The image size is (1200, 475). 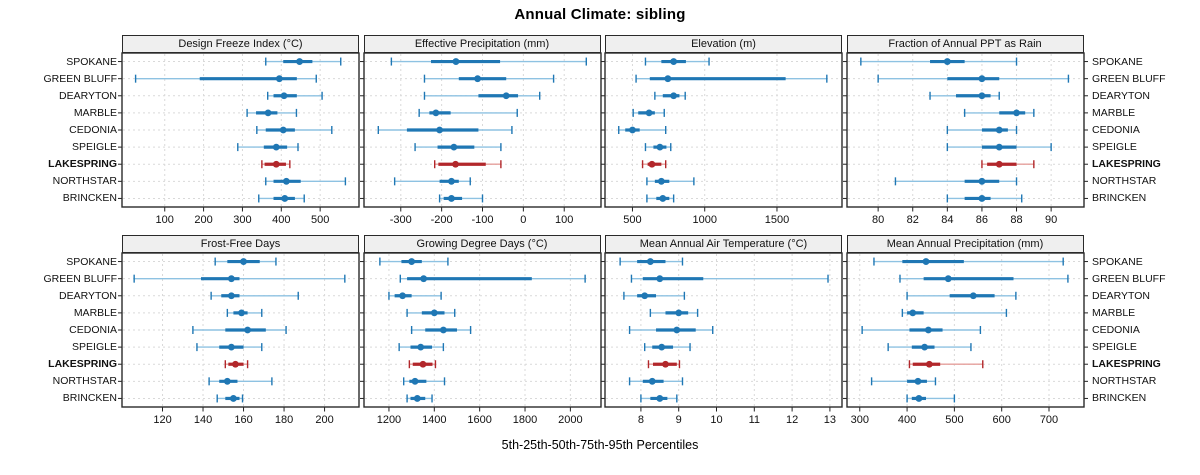 What do you see at coordinates (243, 420) in the screenshot?
I see `x-tick-label: 160` at bounding box center [243, 420].